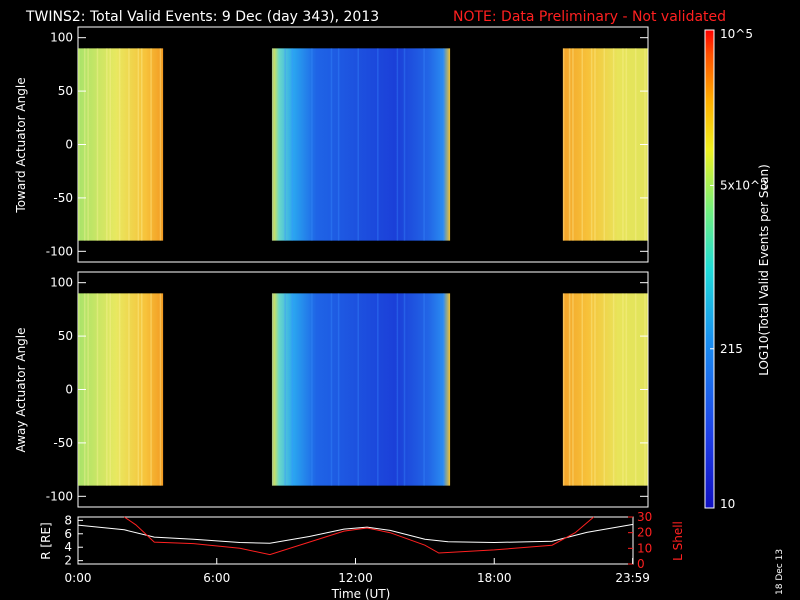 This screenshot has width=800, height=600. I want to click on time-x-ticks: 0:00 6:00 12:00 18:00 23:59, so click(357, 571).